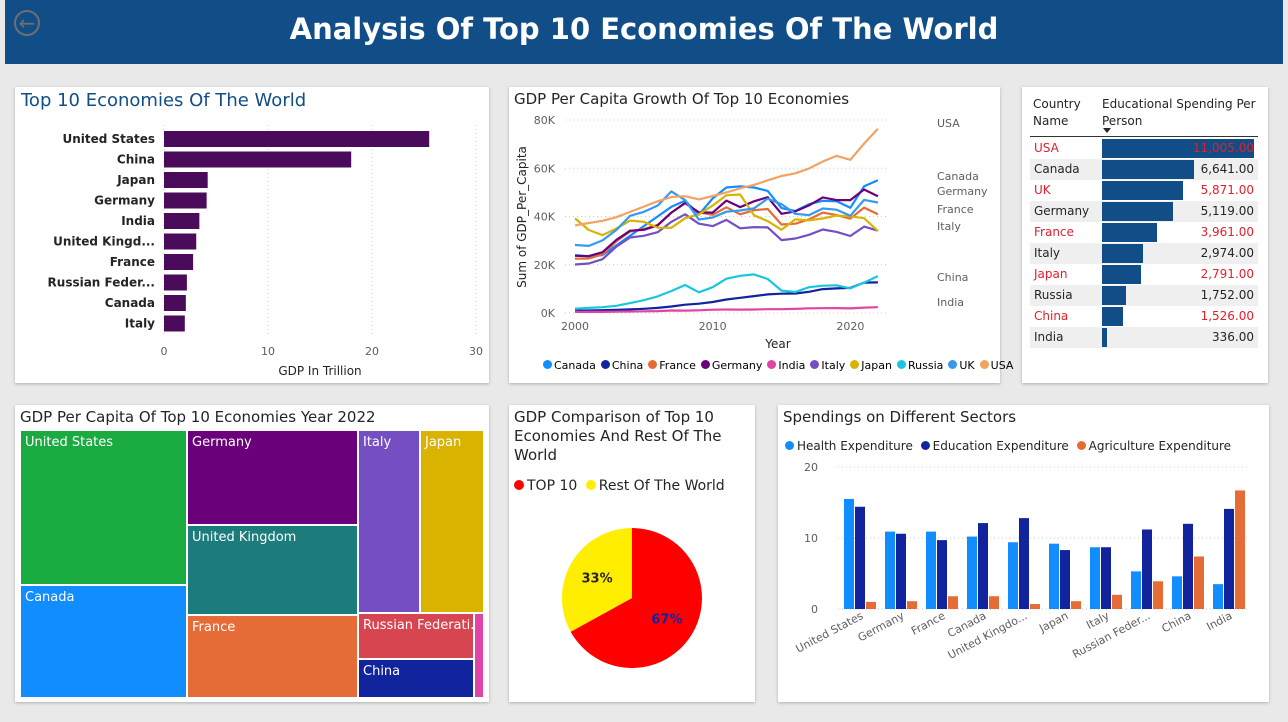 This screenshot has width=1288, height=722. What do you see at coordinates (827, 365) in the screenshot?
I see `legend-item-italy: Italy` at bounding box center [827, 365].